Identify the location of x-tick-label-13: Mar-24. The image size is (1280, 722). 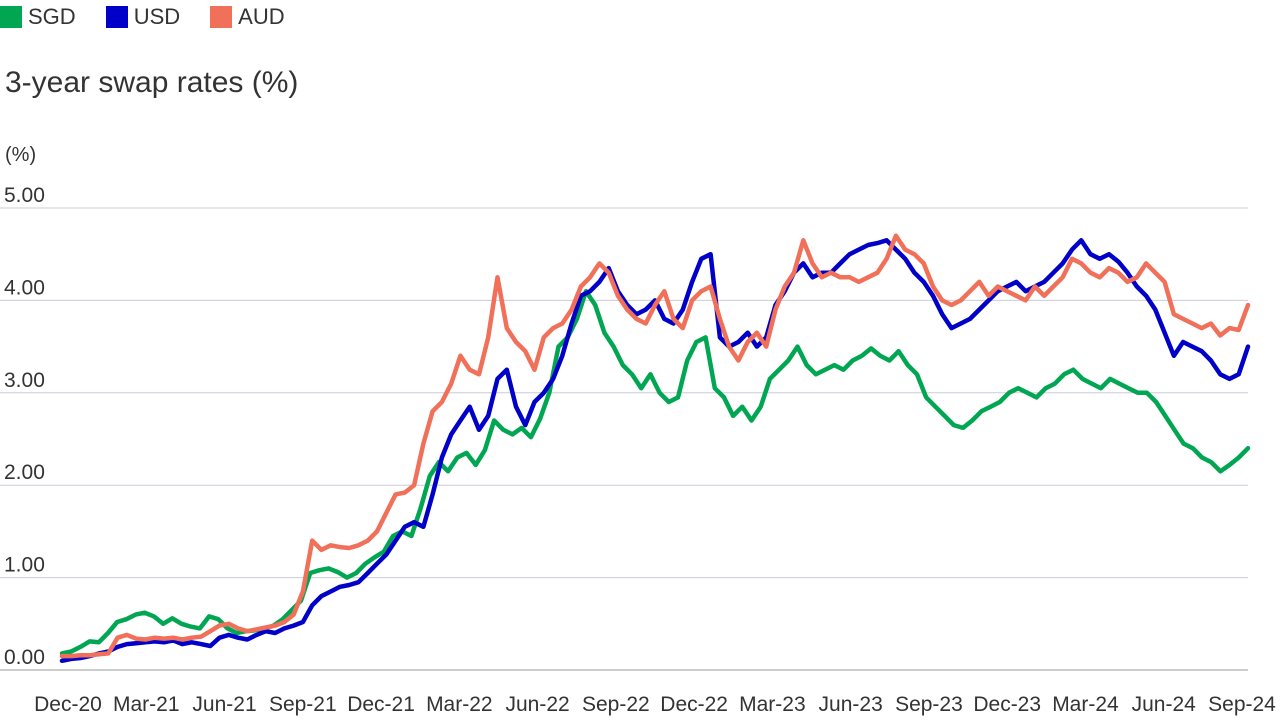
(1085, 704).